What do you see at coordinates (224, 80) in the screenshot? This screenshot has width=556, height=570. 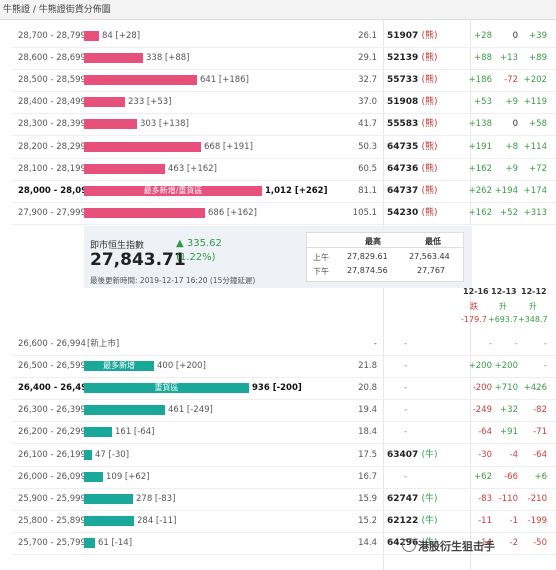 I see `volume-label: 641 [+186]` at bounding box center [224, 80].